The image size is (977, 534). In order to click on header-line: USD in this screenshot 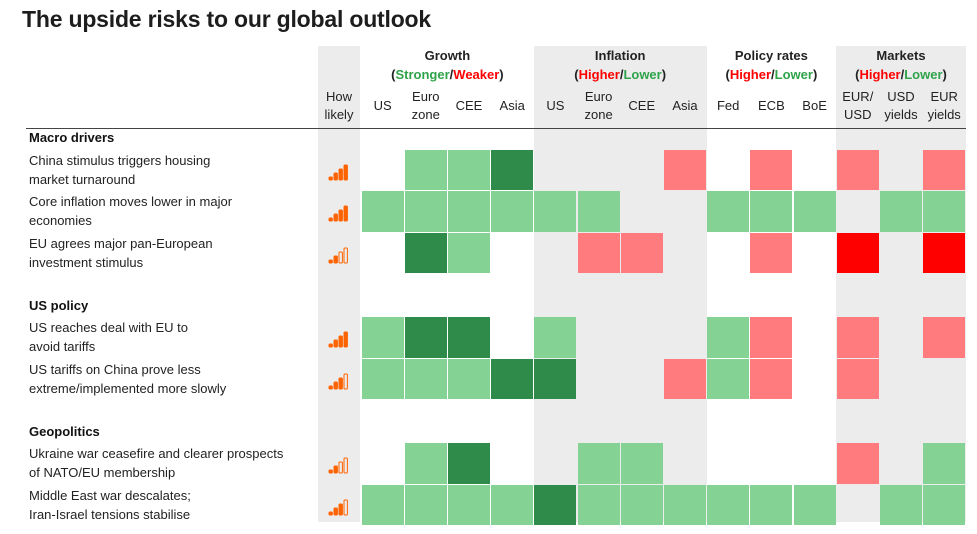, I will do `click(901, 96)`.